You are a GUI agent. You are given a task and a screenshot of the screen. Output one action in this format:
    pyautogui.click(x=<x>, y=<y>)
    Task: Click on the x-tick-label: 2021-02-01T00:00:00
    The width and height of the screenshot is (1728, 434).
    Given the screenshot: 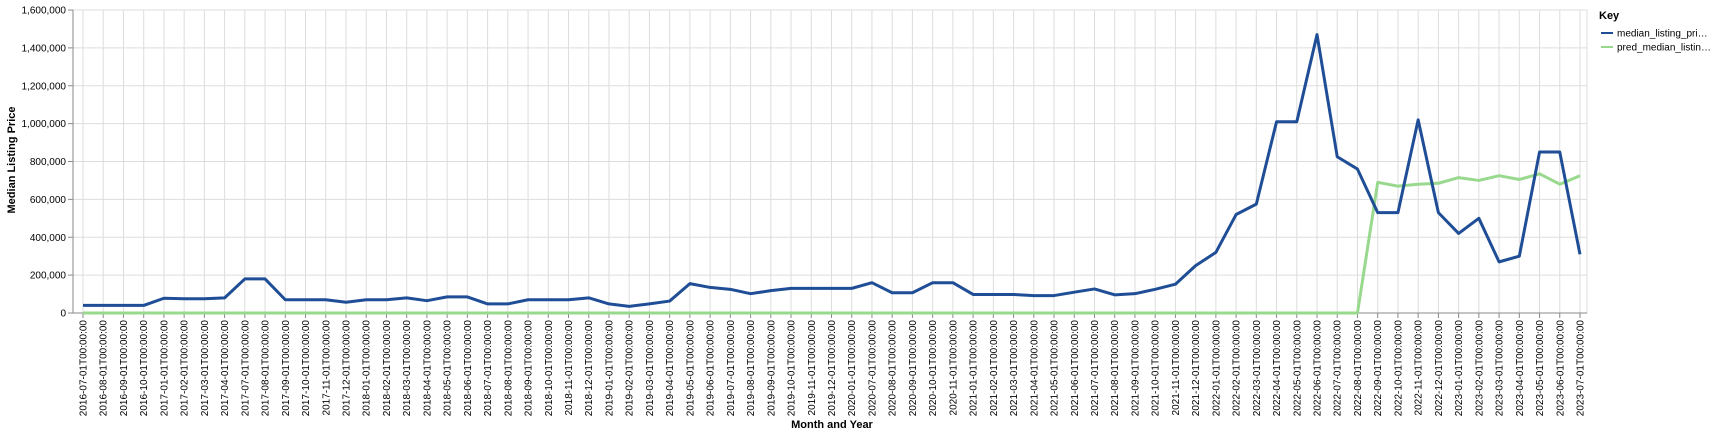 What is the action you would take?
    pyautogui.click(x=994, y=368)
    